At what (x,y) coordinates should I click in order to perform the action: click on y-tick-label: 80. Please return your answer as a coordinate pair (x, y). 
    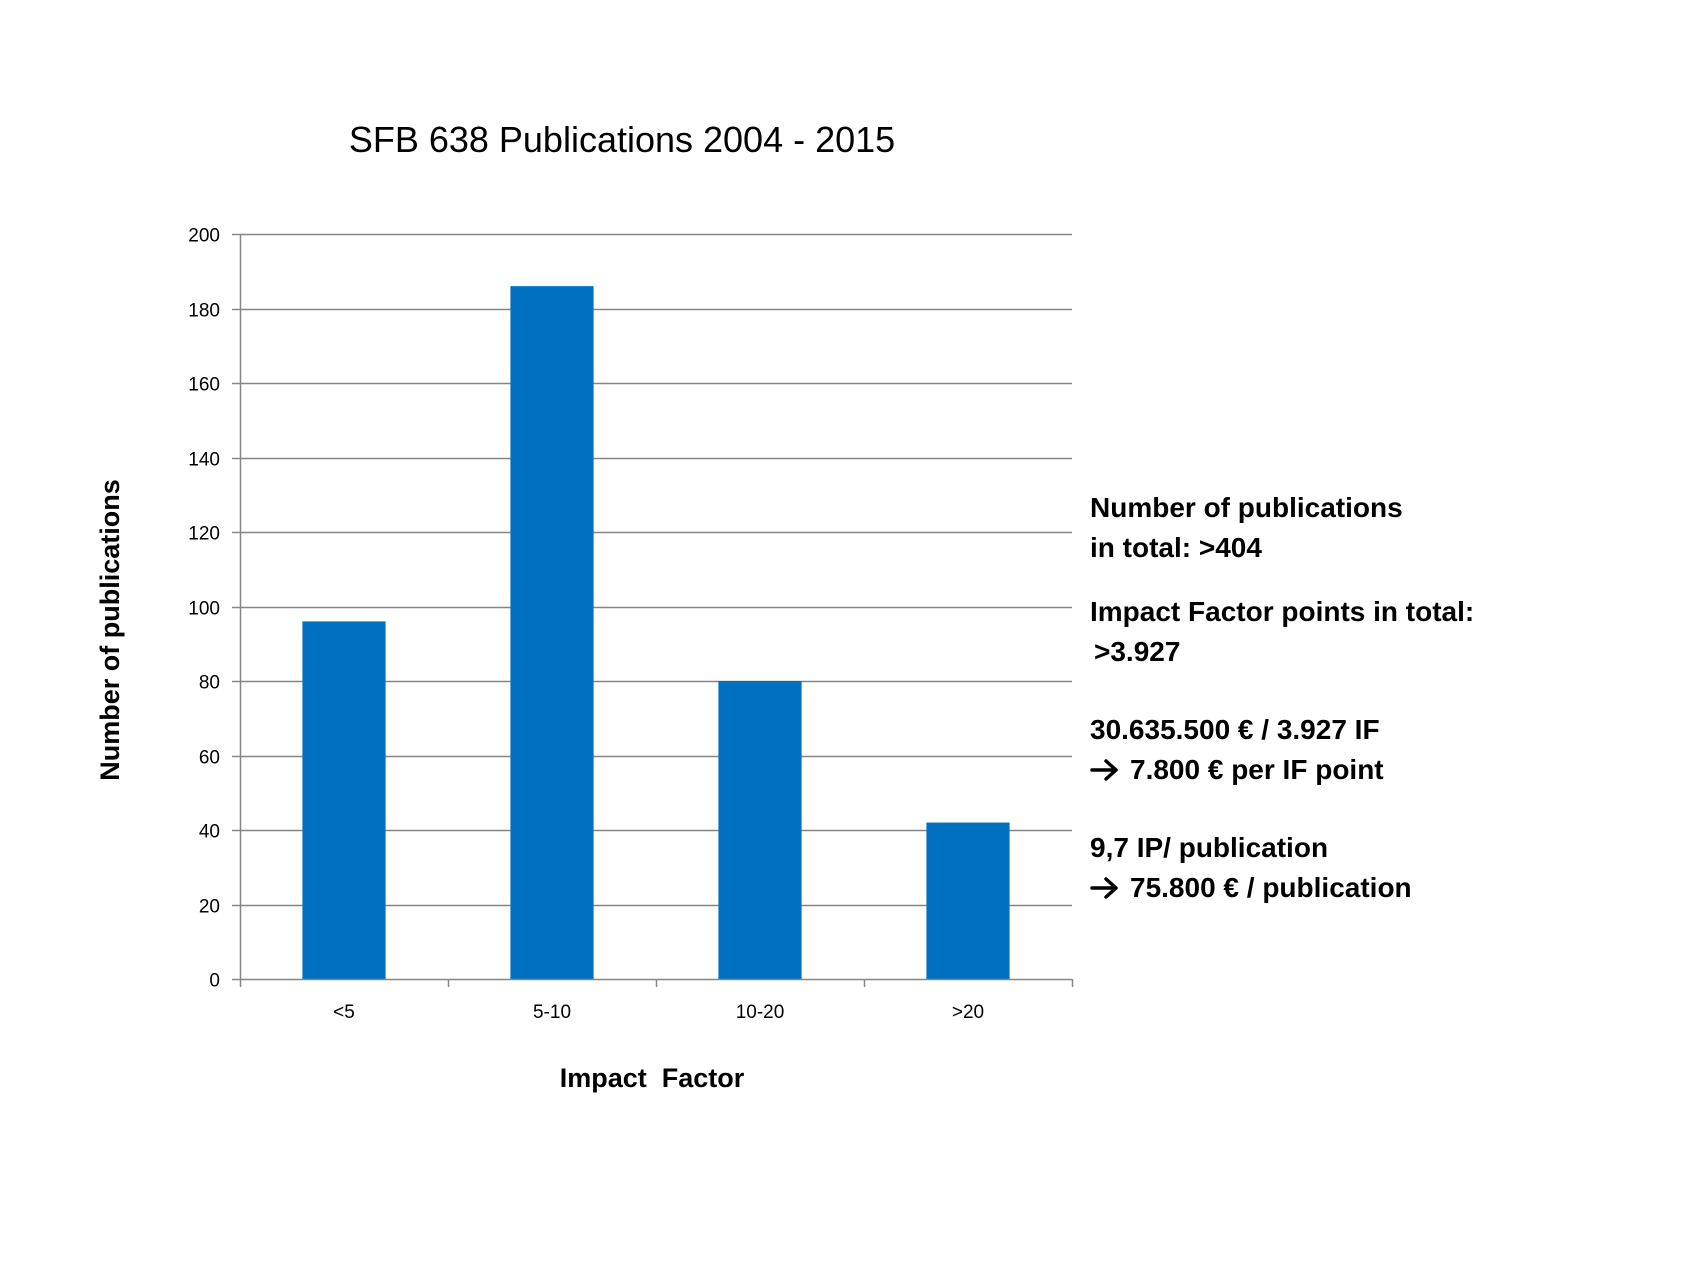
    Looking at the image, I should click on (209, 683).